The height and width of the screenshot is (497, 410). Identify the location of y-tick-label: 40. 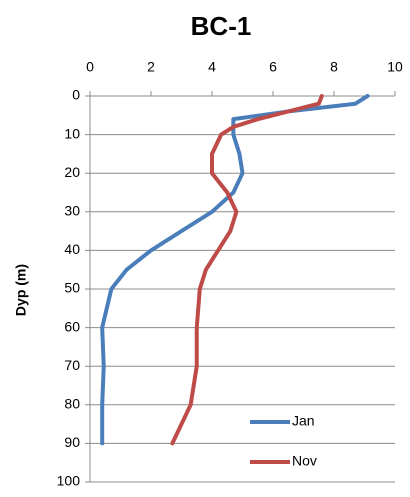
(72, 249).